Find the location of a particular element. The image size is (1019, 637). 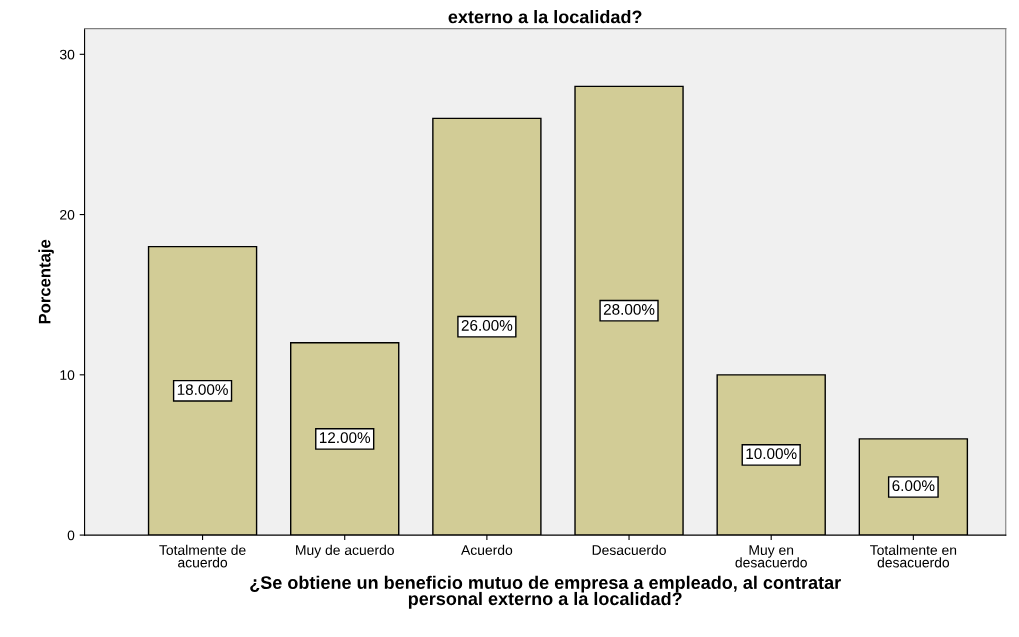

data-label: 12.00% is located at coordinates (345, 438).